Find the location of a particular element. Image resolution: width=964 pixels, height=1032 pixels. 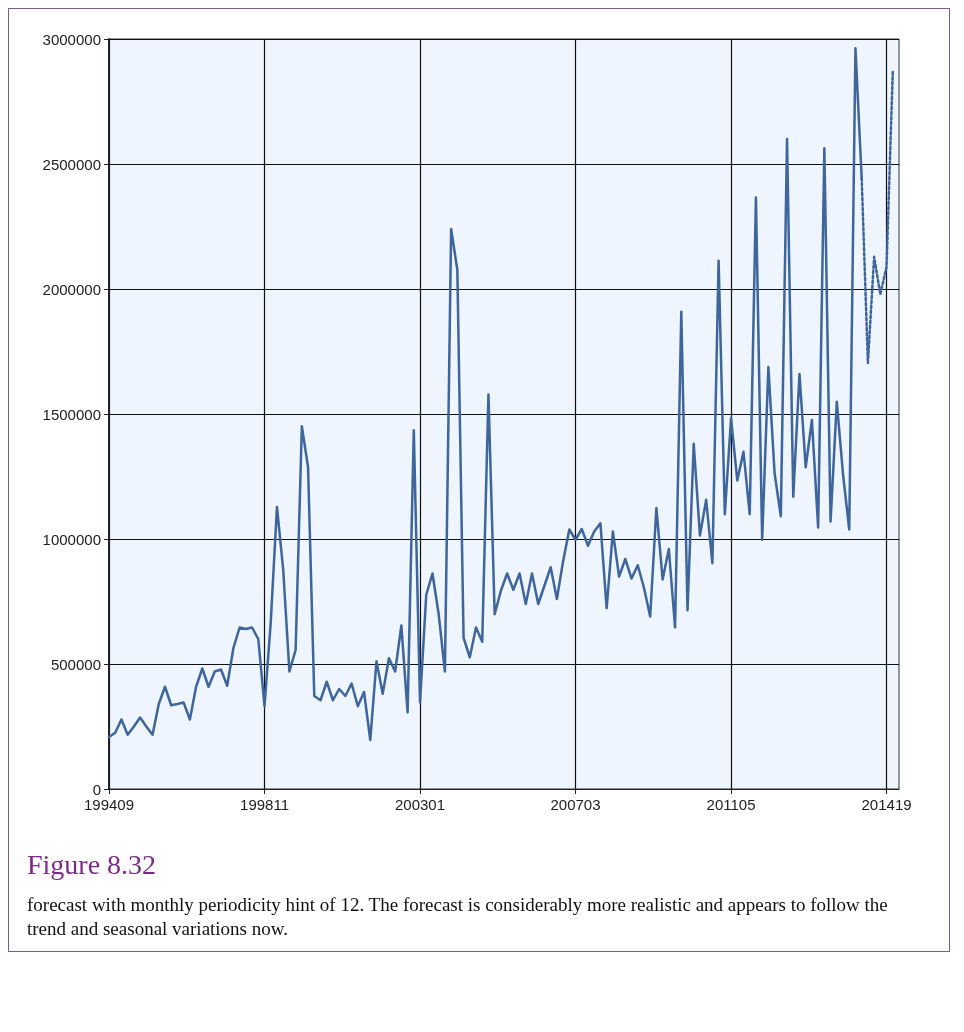

y-tick-label: 2500000 is located at coordinates (71, 164).